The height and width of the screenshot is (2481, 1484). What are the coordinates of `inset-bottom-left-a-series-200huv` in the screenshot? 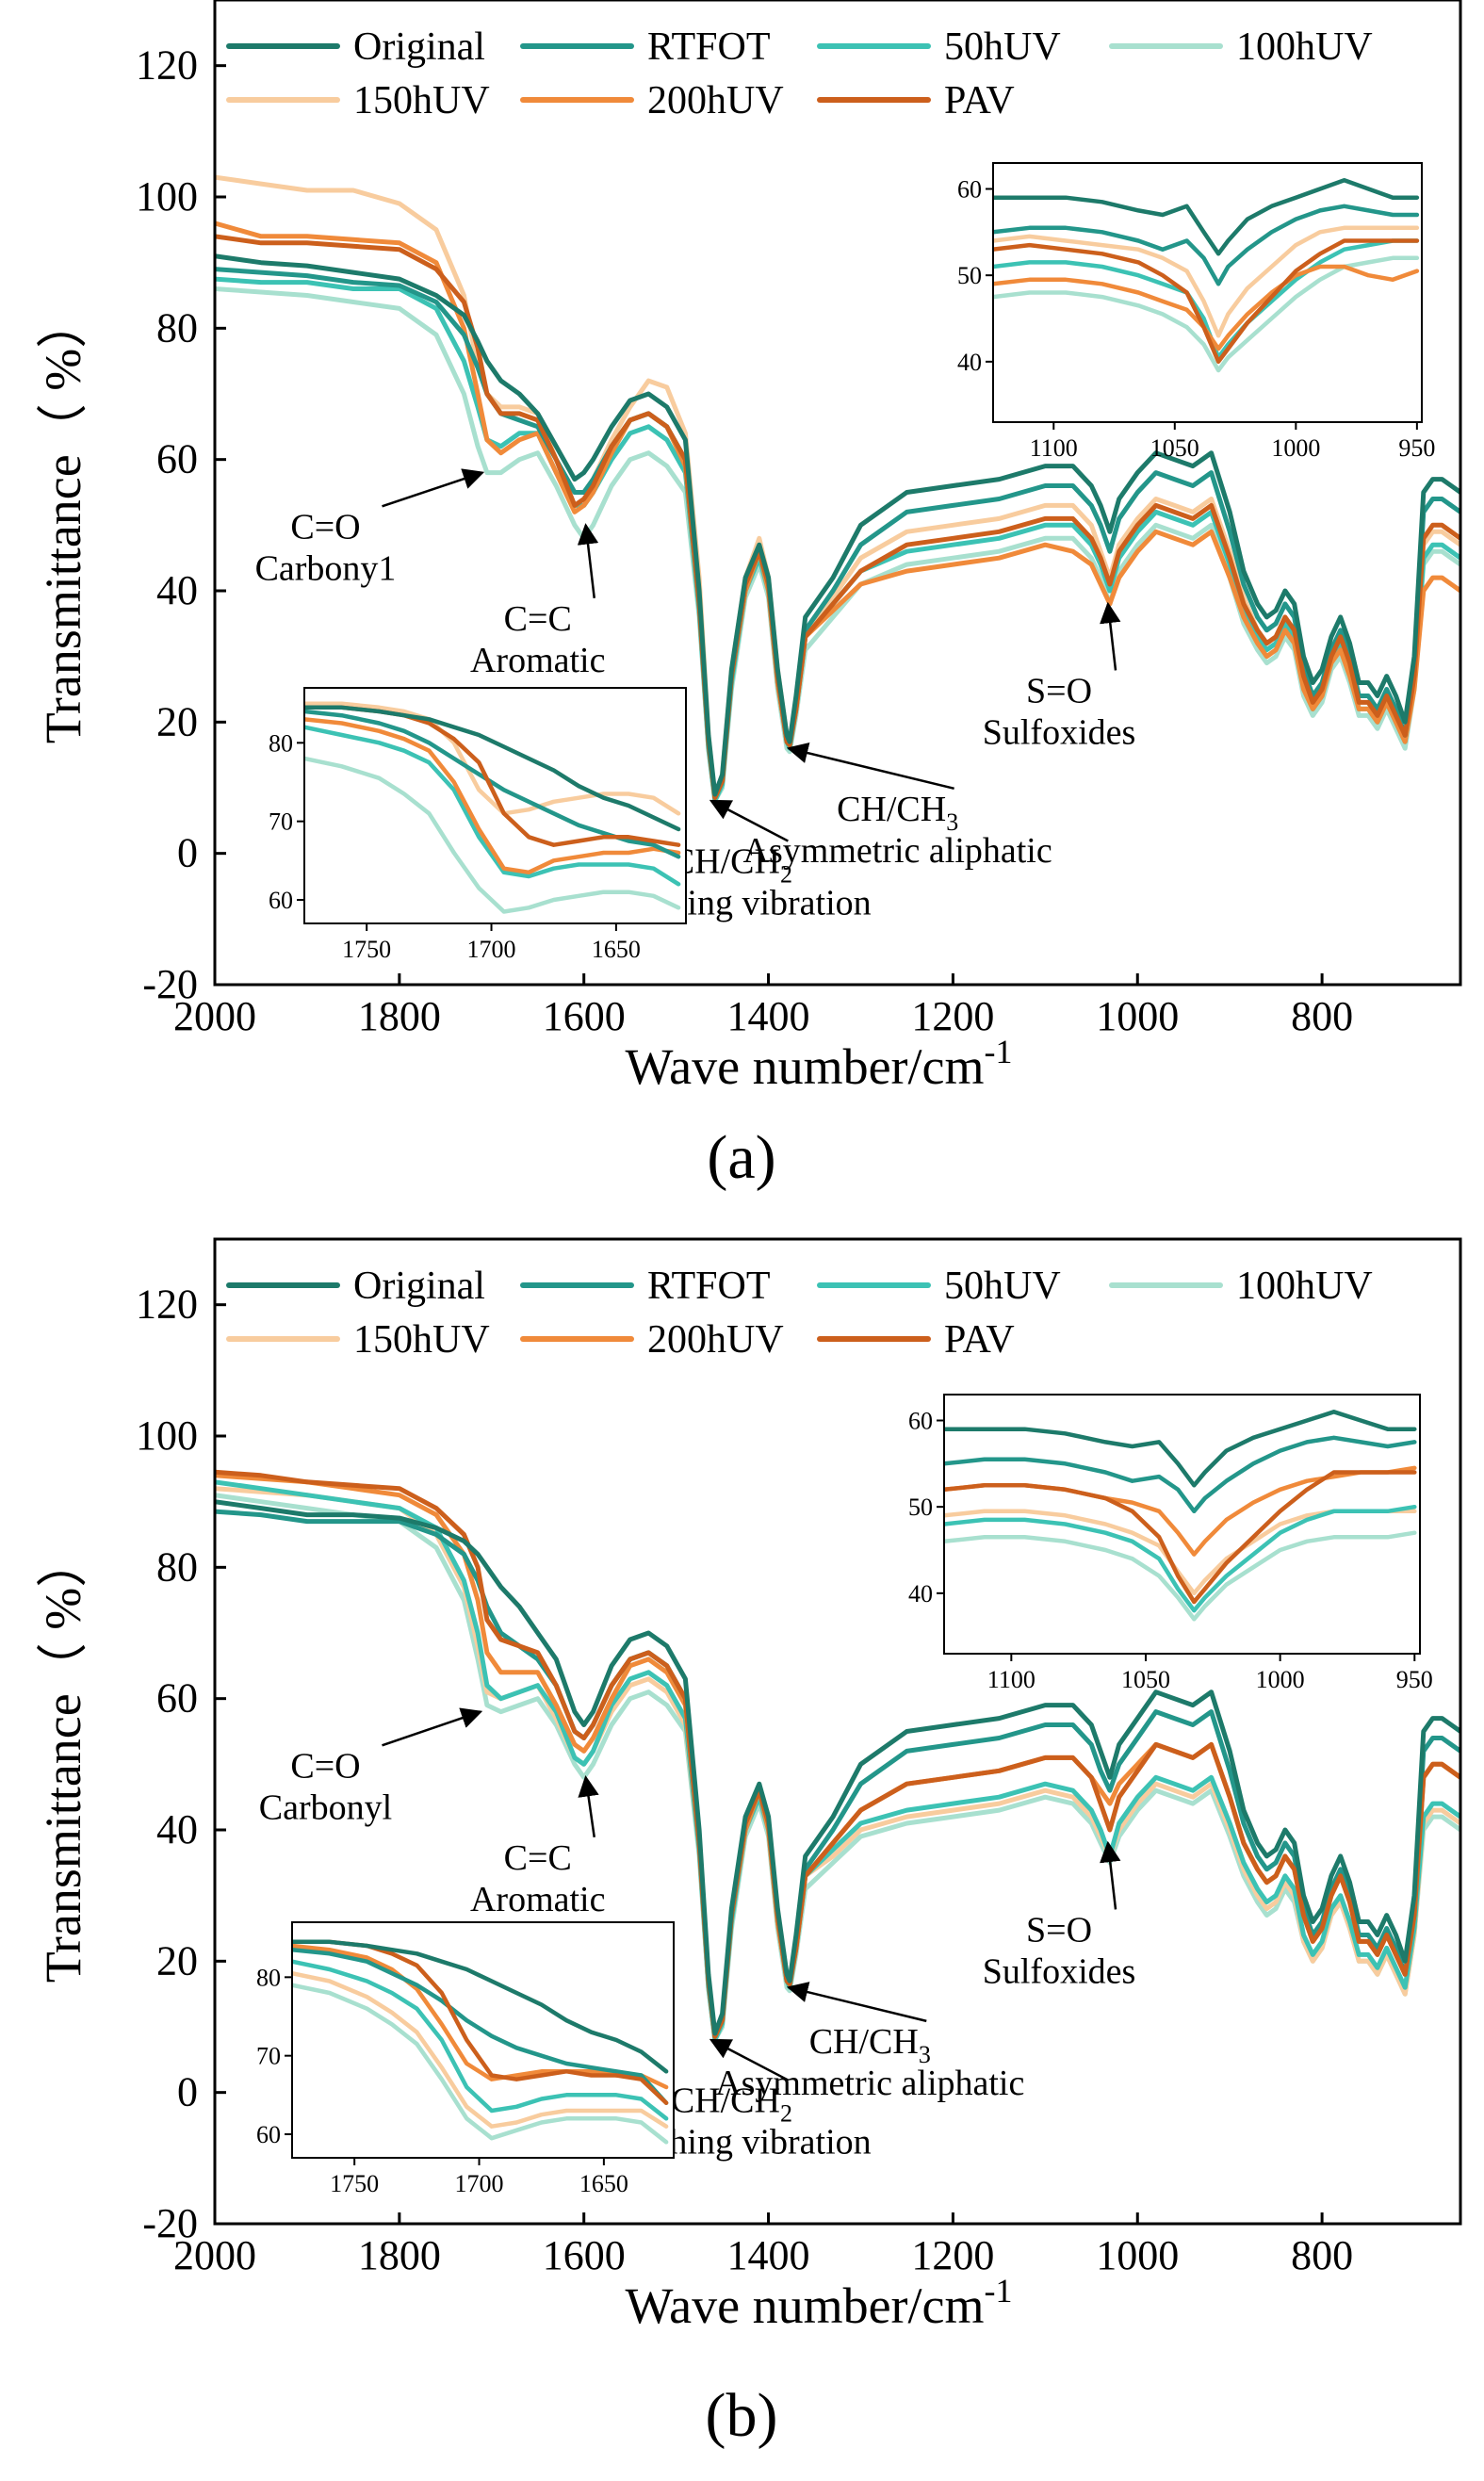 It's located at (492, 796).